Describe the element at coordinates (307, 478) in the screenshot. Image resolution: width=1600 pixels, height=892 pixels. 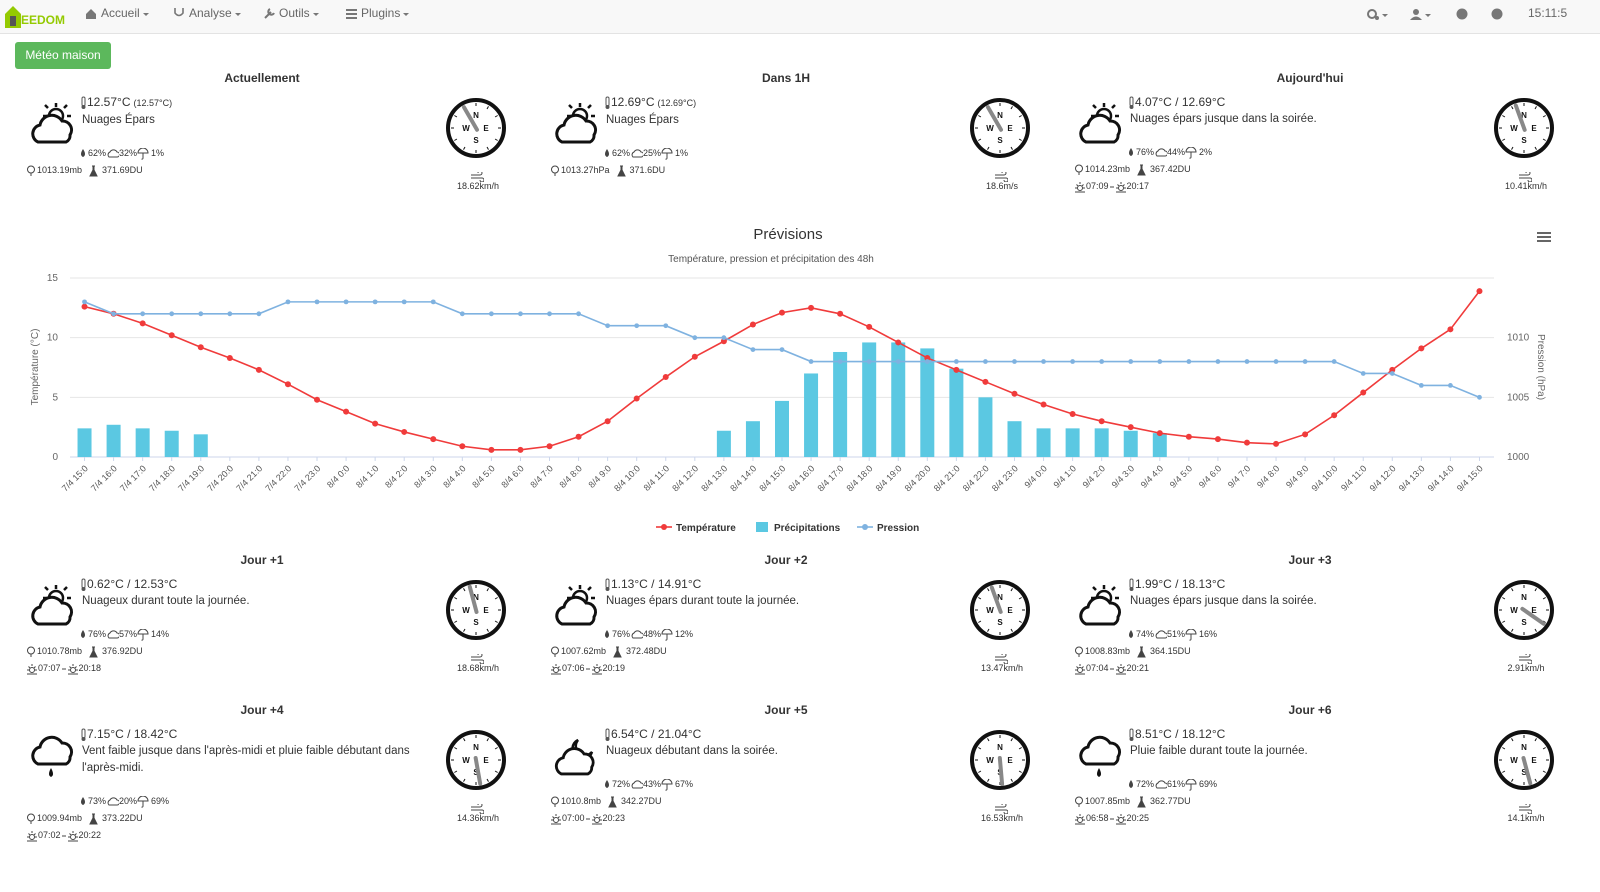
I see `x-tick-label: 7/4 23:0` at that location.